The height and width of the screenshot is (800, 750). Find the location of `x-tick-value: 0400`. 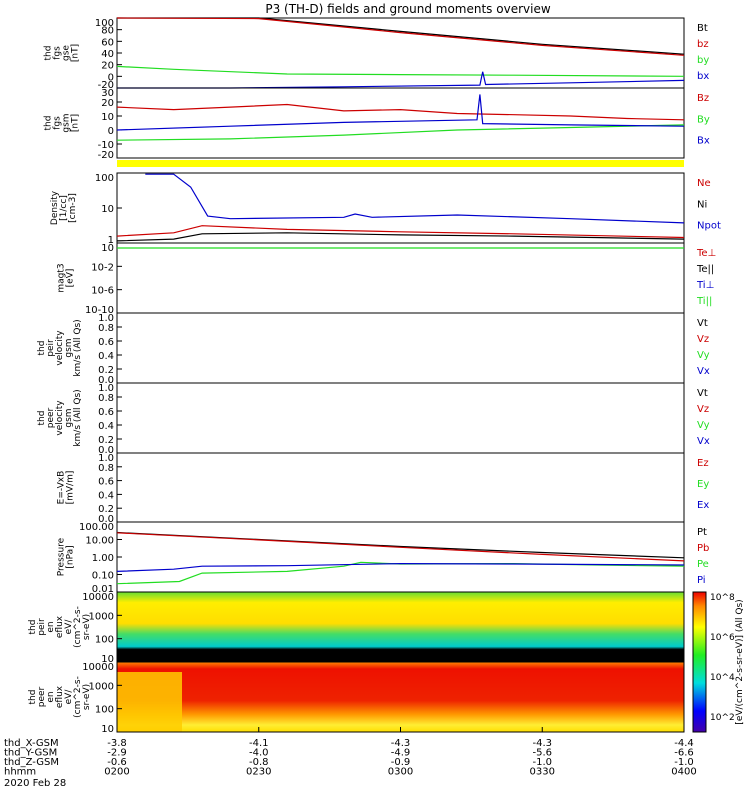

x-tick-value: 0400 is located at coordinates (683, 772).